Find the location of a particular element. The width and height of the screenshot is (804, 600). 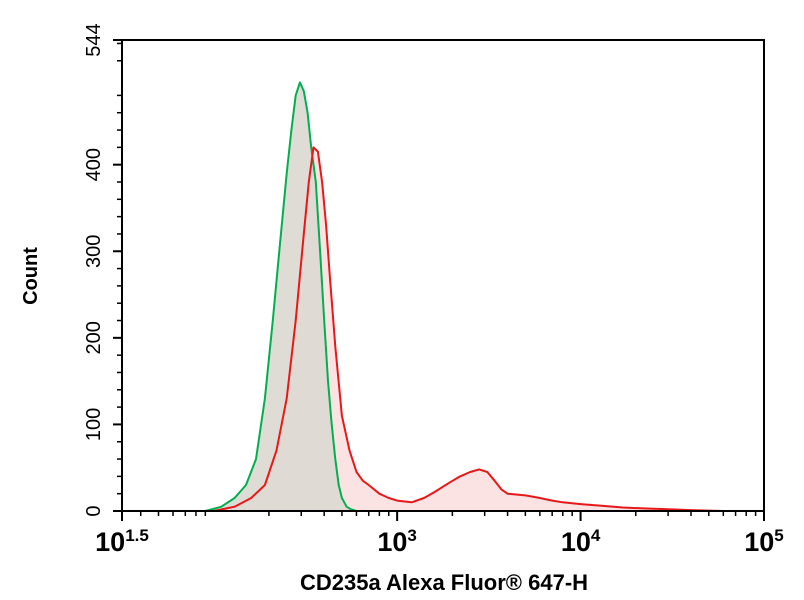

y-tick-label: 100 is located at coordinates (94, 424).